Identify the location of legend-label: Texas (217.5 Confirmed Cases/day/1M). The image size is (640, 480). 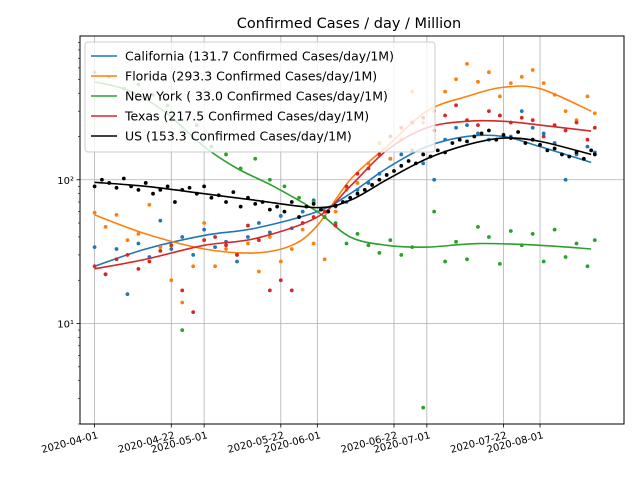
(246, 116).